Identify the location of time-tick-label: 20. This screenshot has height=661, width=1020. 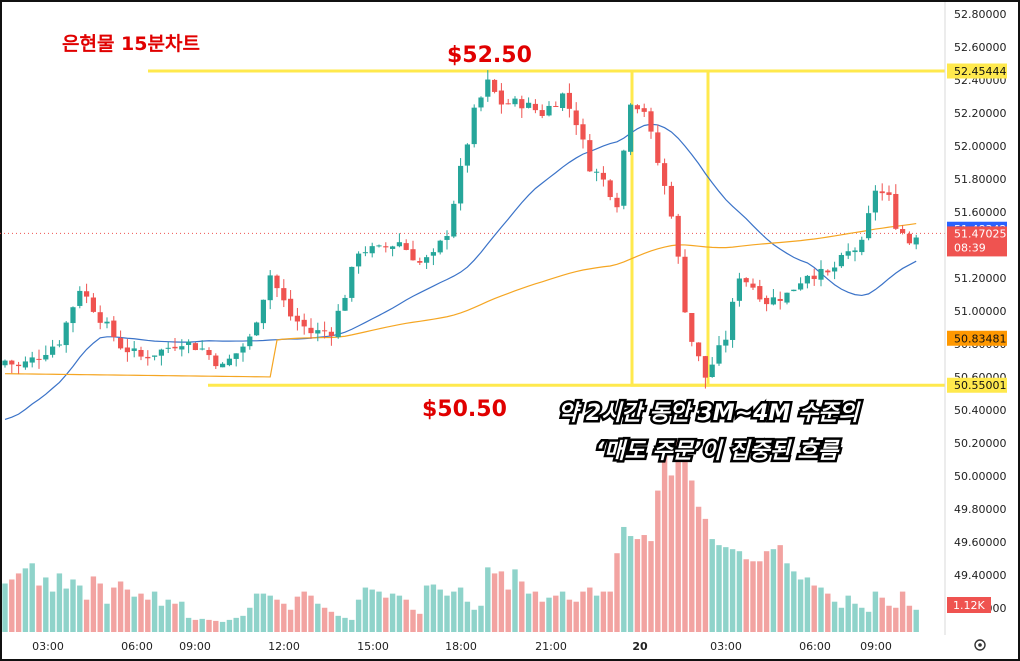
(640, 646).